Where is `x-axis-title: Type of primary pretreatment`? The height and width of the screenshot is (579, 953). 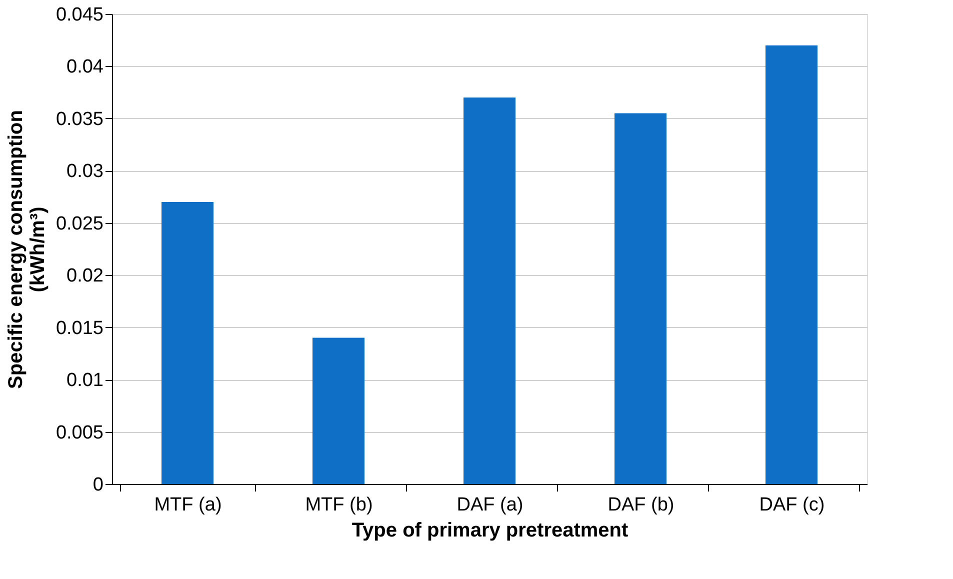
x-axis-title: Type of primary pretreatment is located at coordinates (490, 531).